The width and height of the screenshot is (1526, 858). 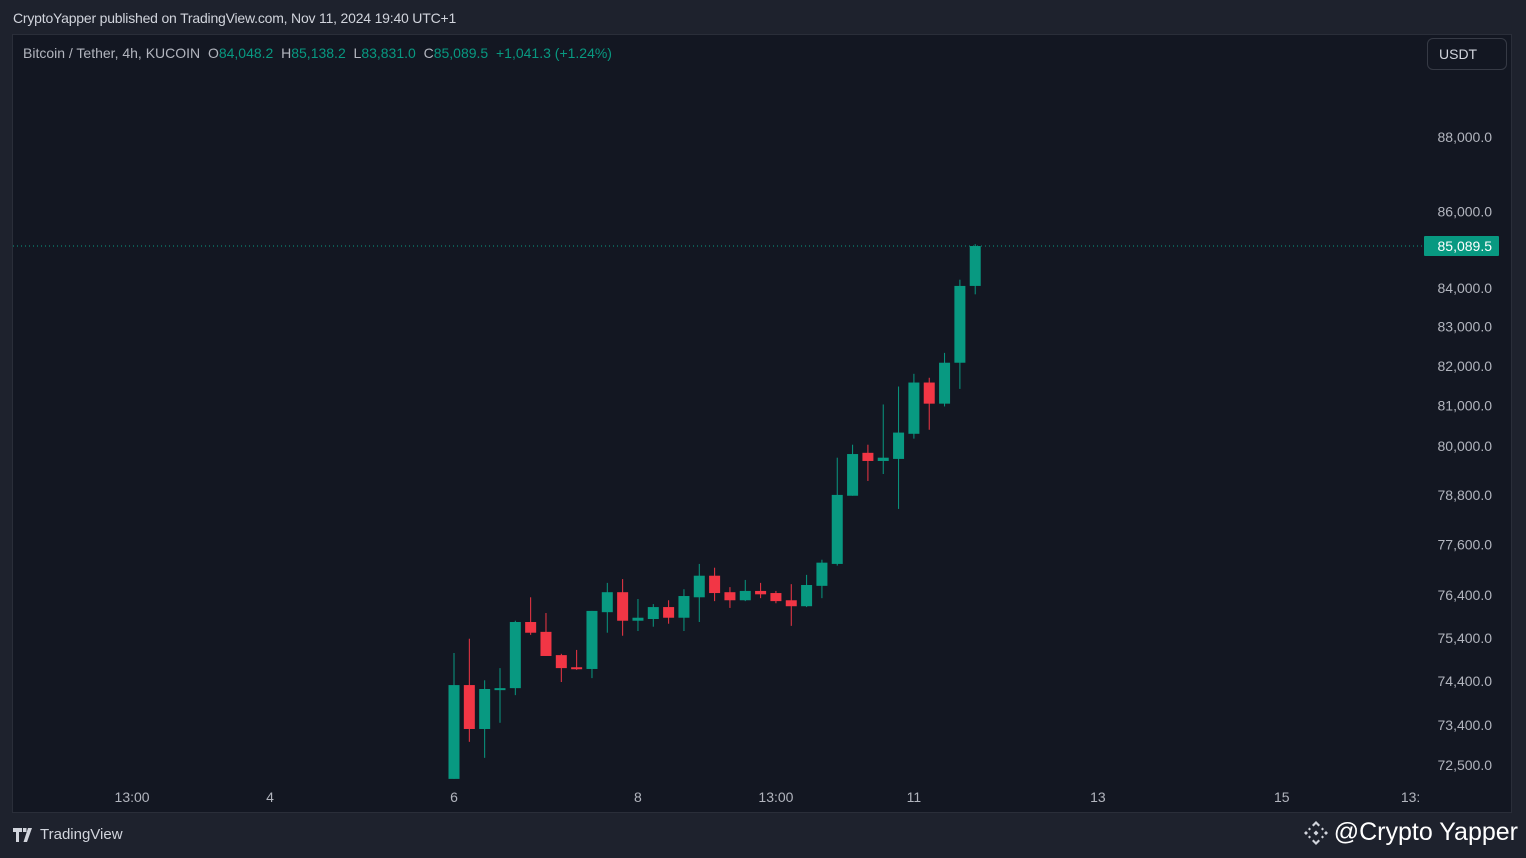 I want to click on y-tick-label: 86,000.0, so click(x=1465, y=212).